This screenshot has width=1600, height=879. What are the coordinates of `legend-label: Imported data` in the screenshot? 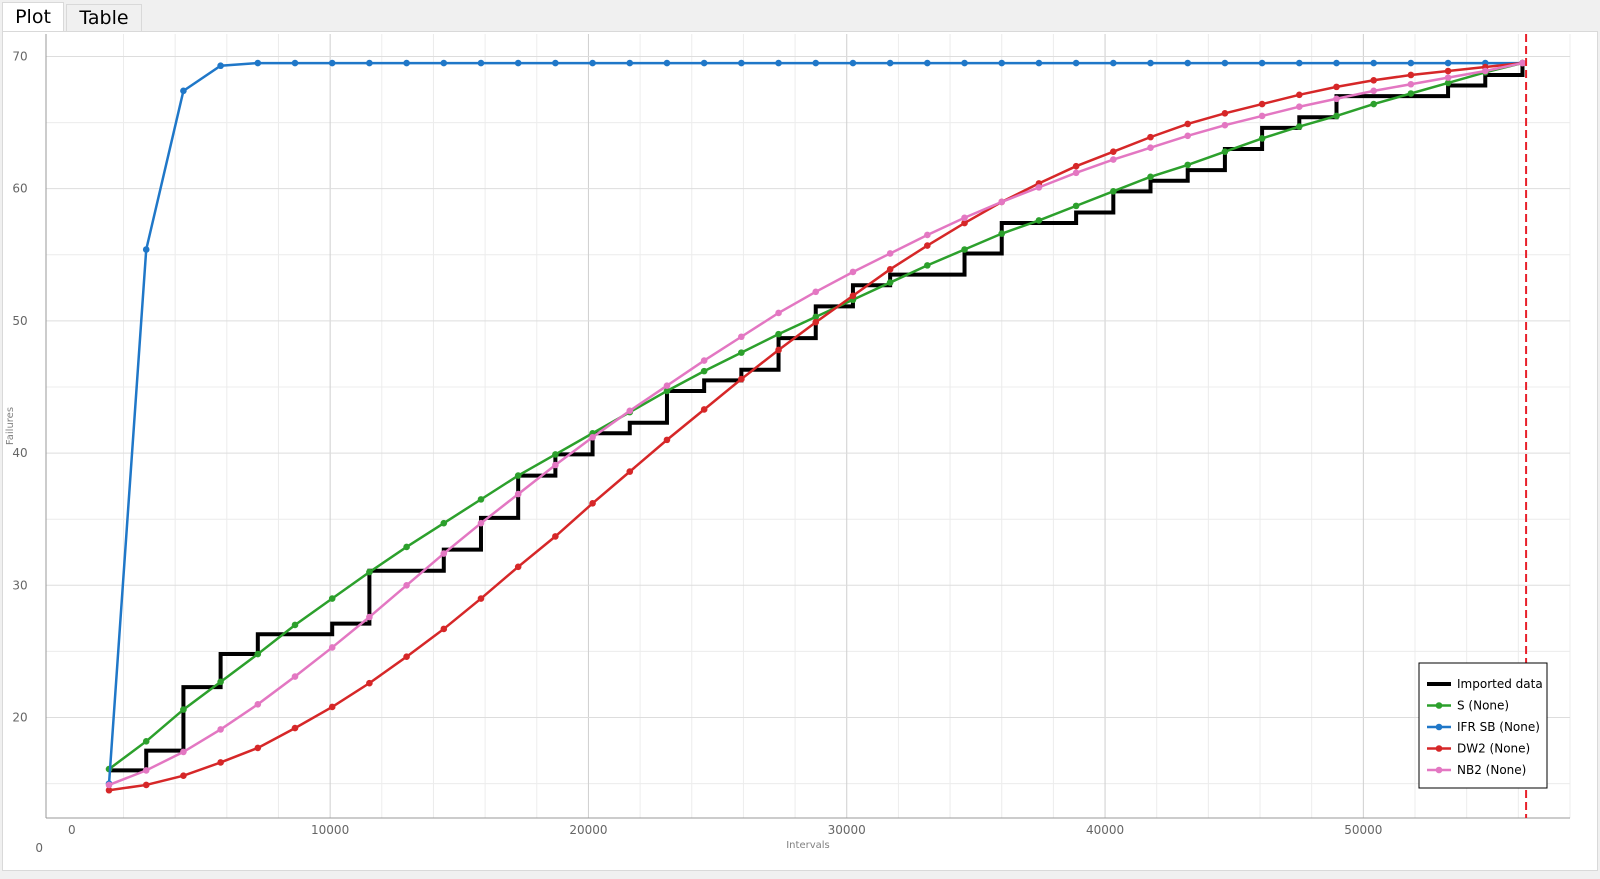 It's located at (1500, 684).